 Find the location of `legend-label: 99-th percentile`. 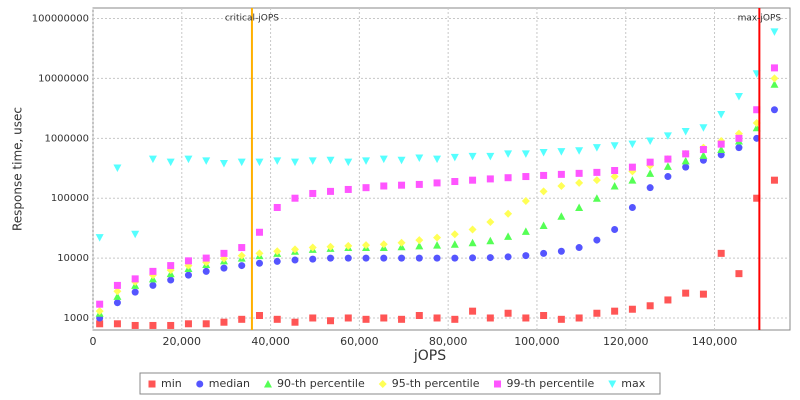

legend-label: 99-th percentile is located at coordinates (551, 383).